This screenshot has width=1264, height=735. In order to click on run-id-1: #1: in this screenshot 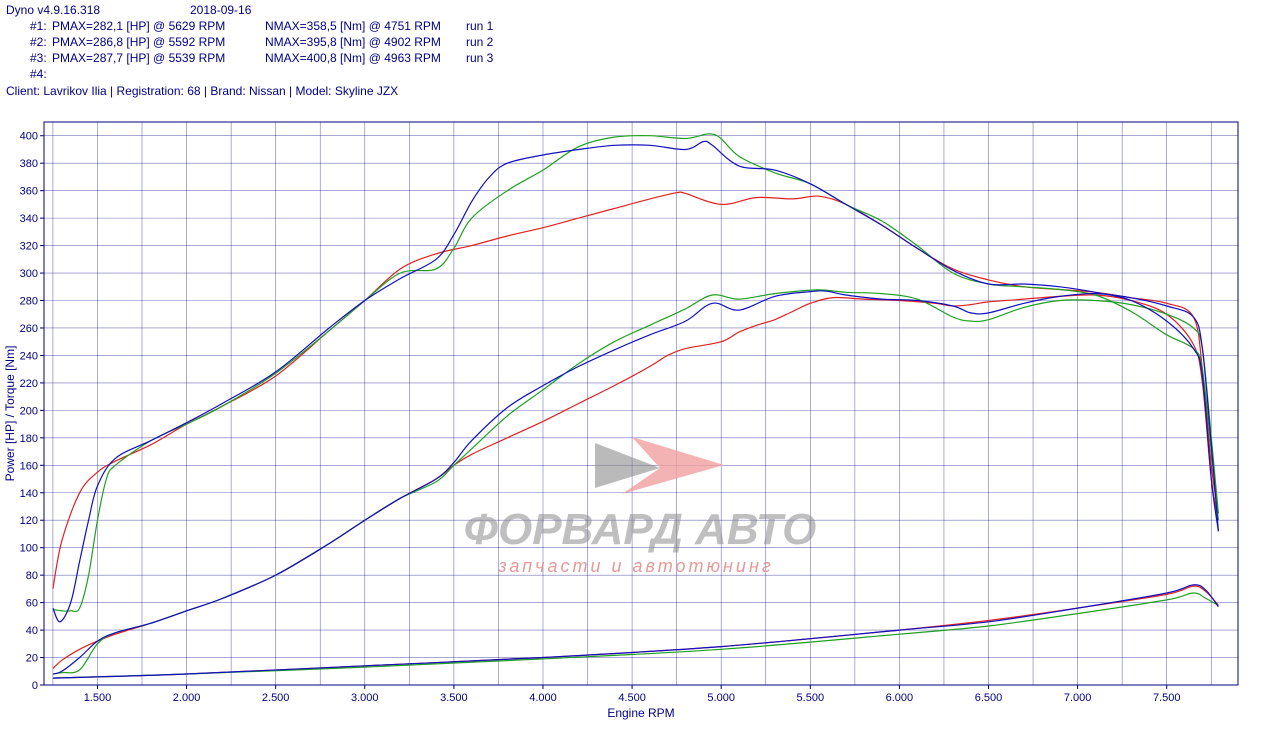, I will do `click(38, 26)`.